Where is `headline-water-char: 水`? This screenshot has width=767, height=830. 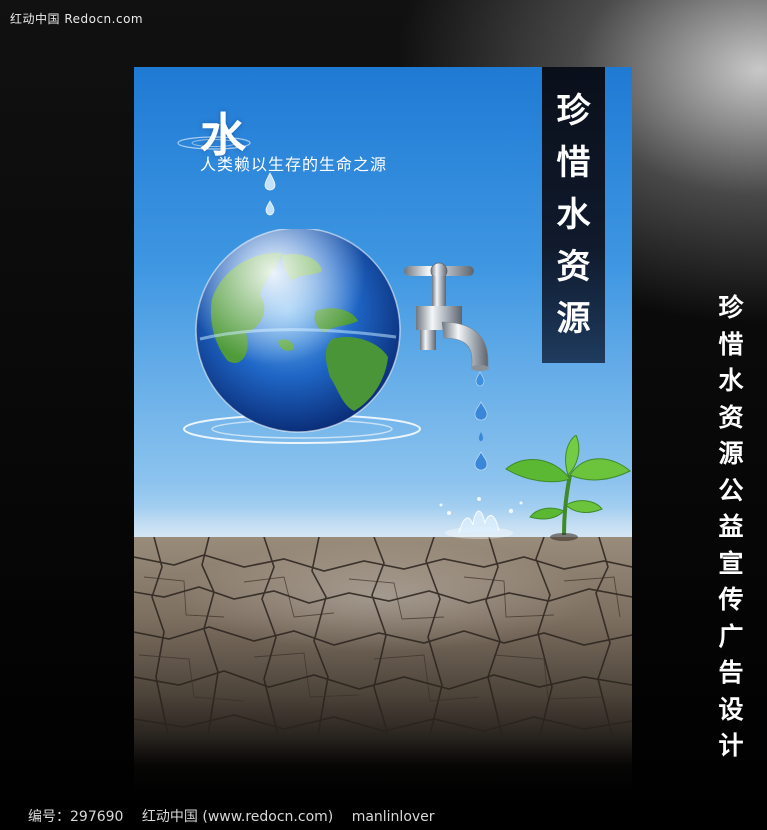
headline-water-char: 水 is located at coordinates (223, 135).